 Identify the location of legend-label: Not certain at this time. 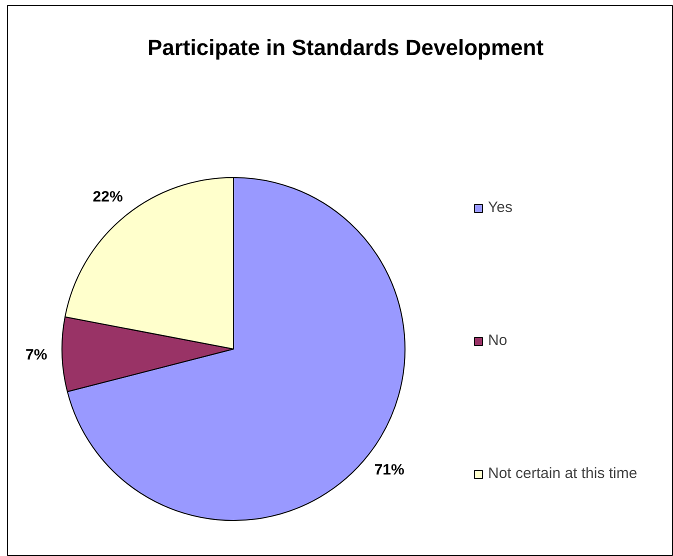
(563, 473).